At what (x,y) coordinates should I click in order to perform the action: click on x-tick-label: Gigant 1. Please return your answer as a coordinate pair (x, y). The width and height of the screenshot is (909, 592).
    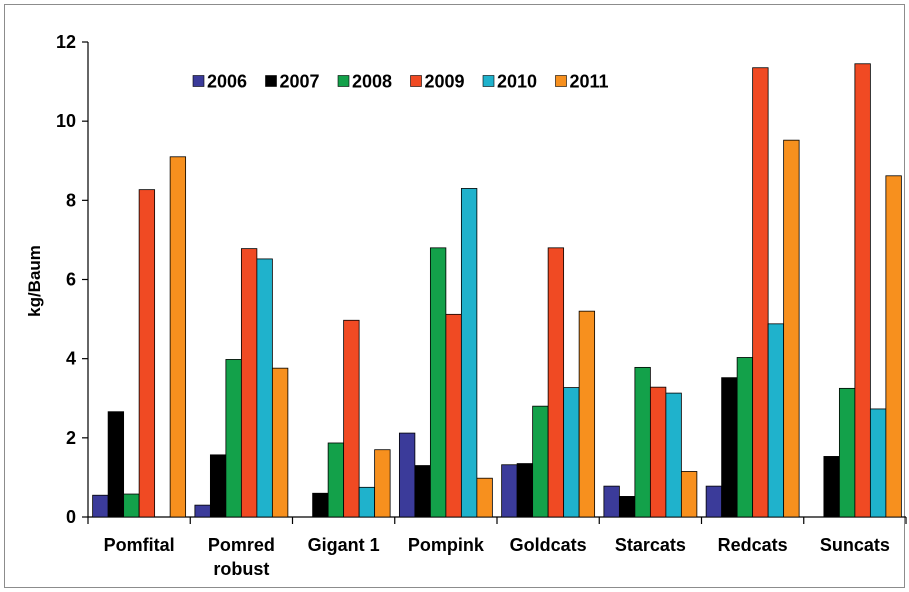
    Looking at the image, I should click on (344, 545).